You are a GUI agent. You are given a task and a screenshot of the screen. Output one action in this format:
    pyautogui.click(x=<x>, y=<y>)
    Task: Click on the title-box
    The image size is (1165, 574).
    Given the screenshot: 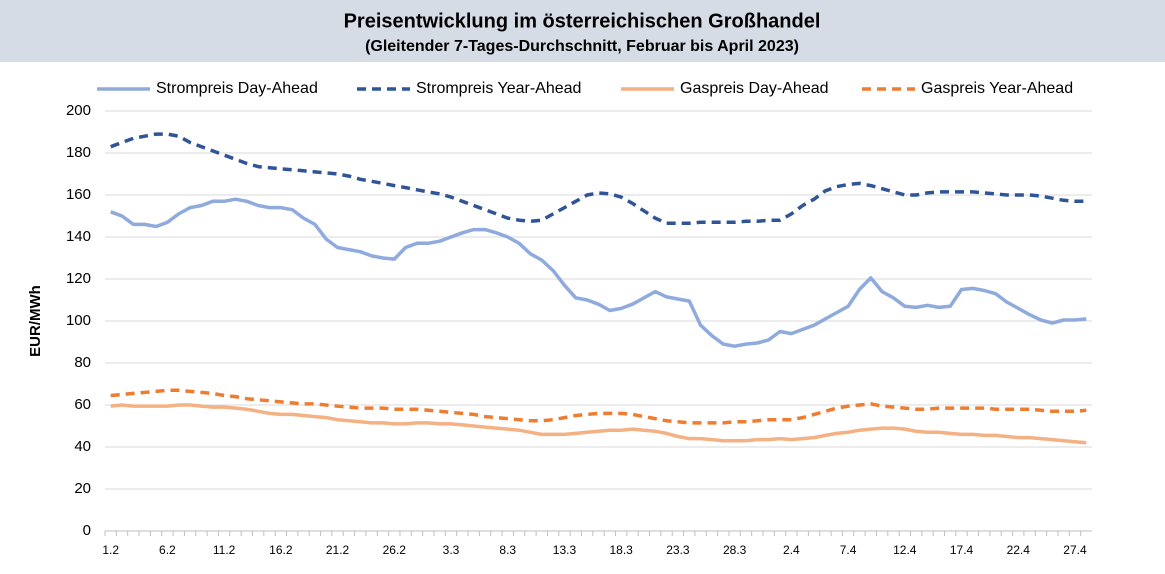 What is the action you would take?
    pyautogui.click(x=582, y=31)
    